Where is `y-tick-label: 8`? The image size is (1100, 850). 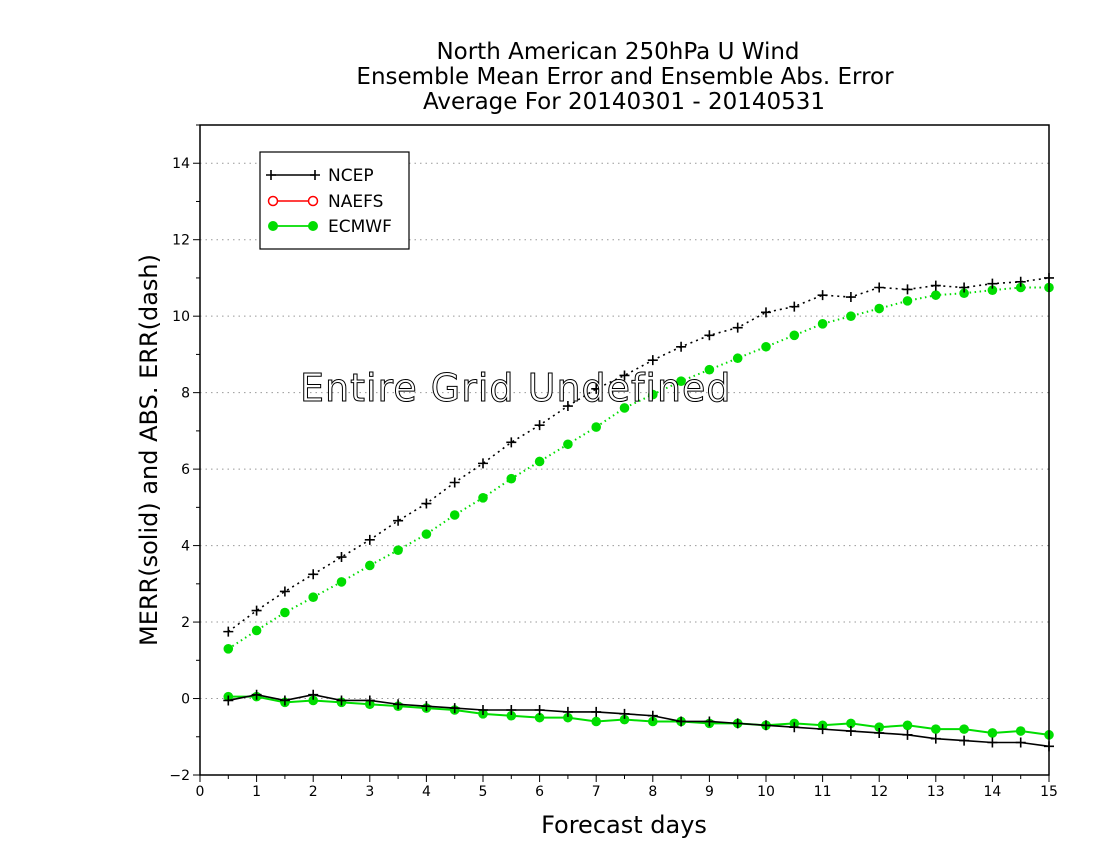
y-tick-label: 8 is located at coordinates (185, 394).